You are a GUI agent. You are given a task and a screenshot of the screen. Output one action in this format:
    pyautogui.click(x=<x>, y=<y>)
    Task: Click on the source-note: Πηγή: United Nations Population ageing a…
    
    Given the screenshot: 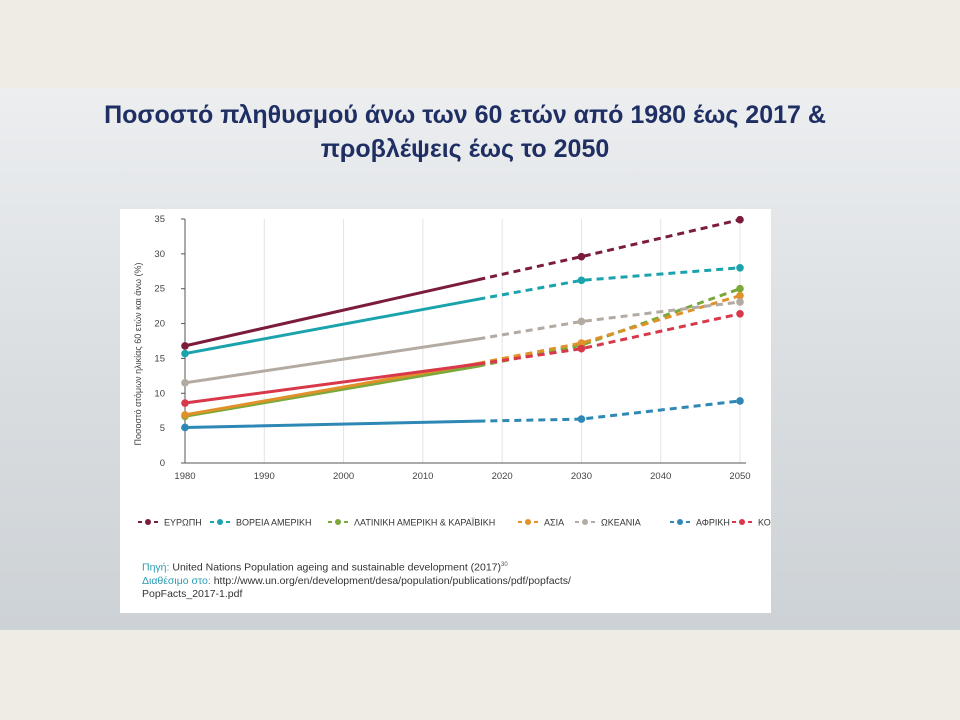 What is the action you would take?
    pyautogui.click(x=442, y=580)
    